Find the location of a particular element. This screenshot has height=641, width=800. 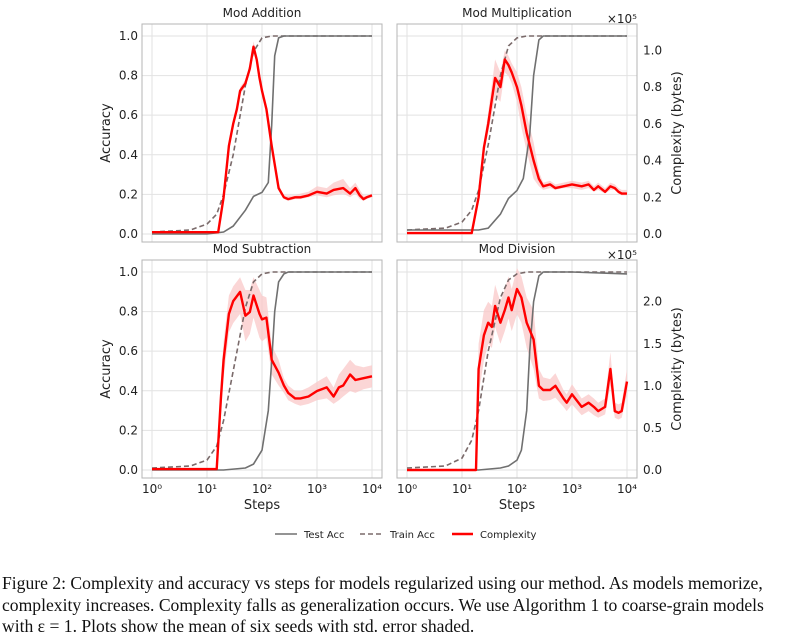

panel-title: Mod Addition is located at coordinates (262, 13).